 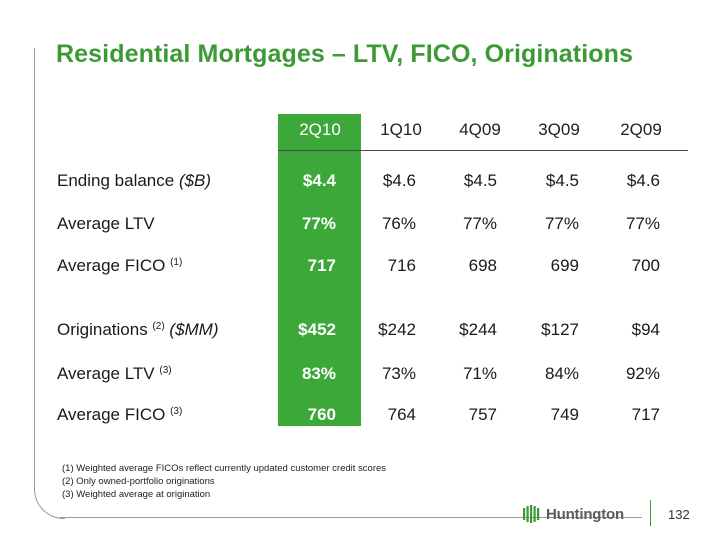 I want to click on table-cell: $127, so click(x=560, y=329).